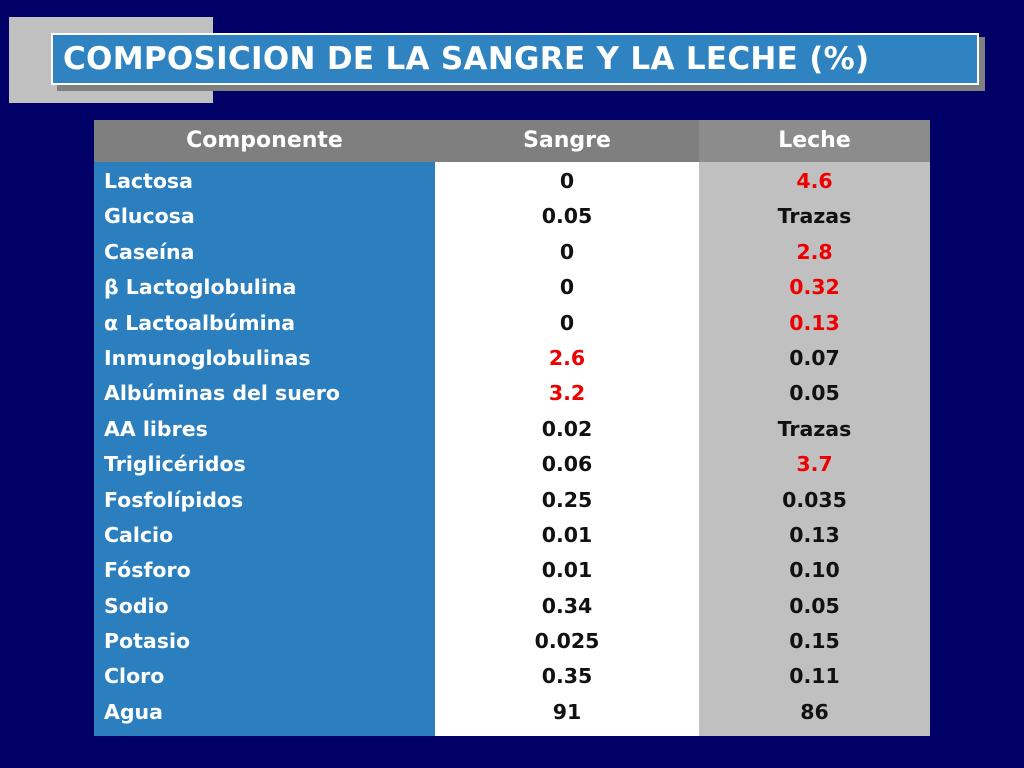 Image resolution: width=1024 pixels, height=768 pixels. Describe the element at coordinates (567, 464) in the screenshot. I see `cell-sangre: 0.06` at that location.